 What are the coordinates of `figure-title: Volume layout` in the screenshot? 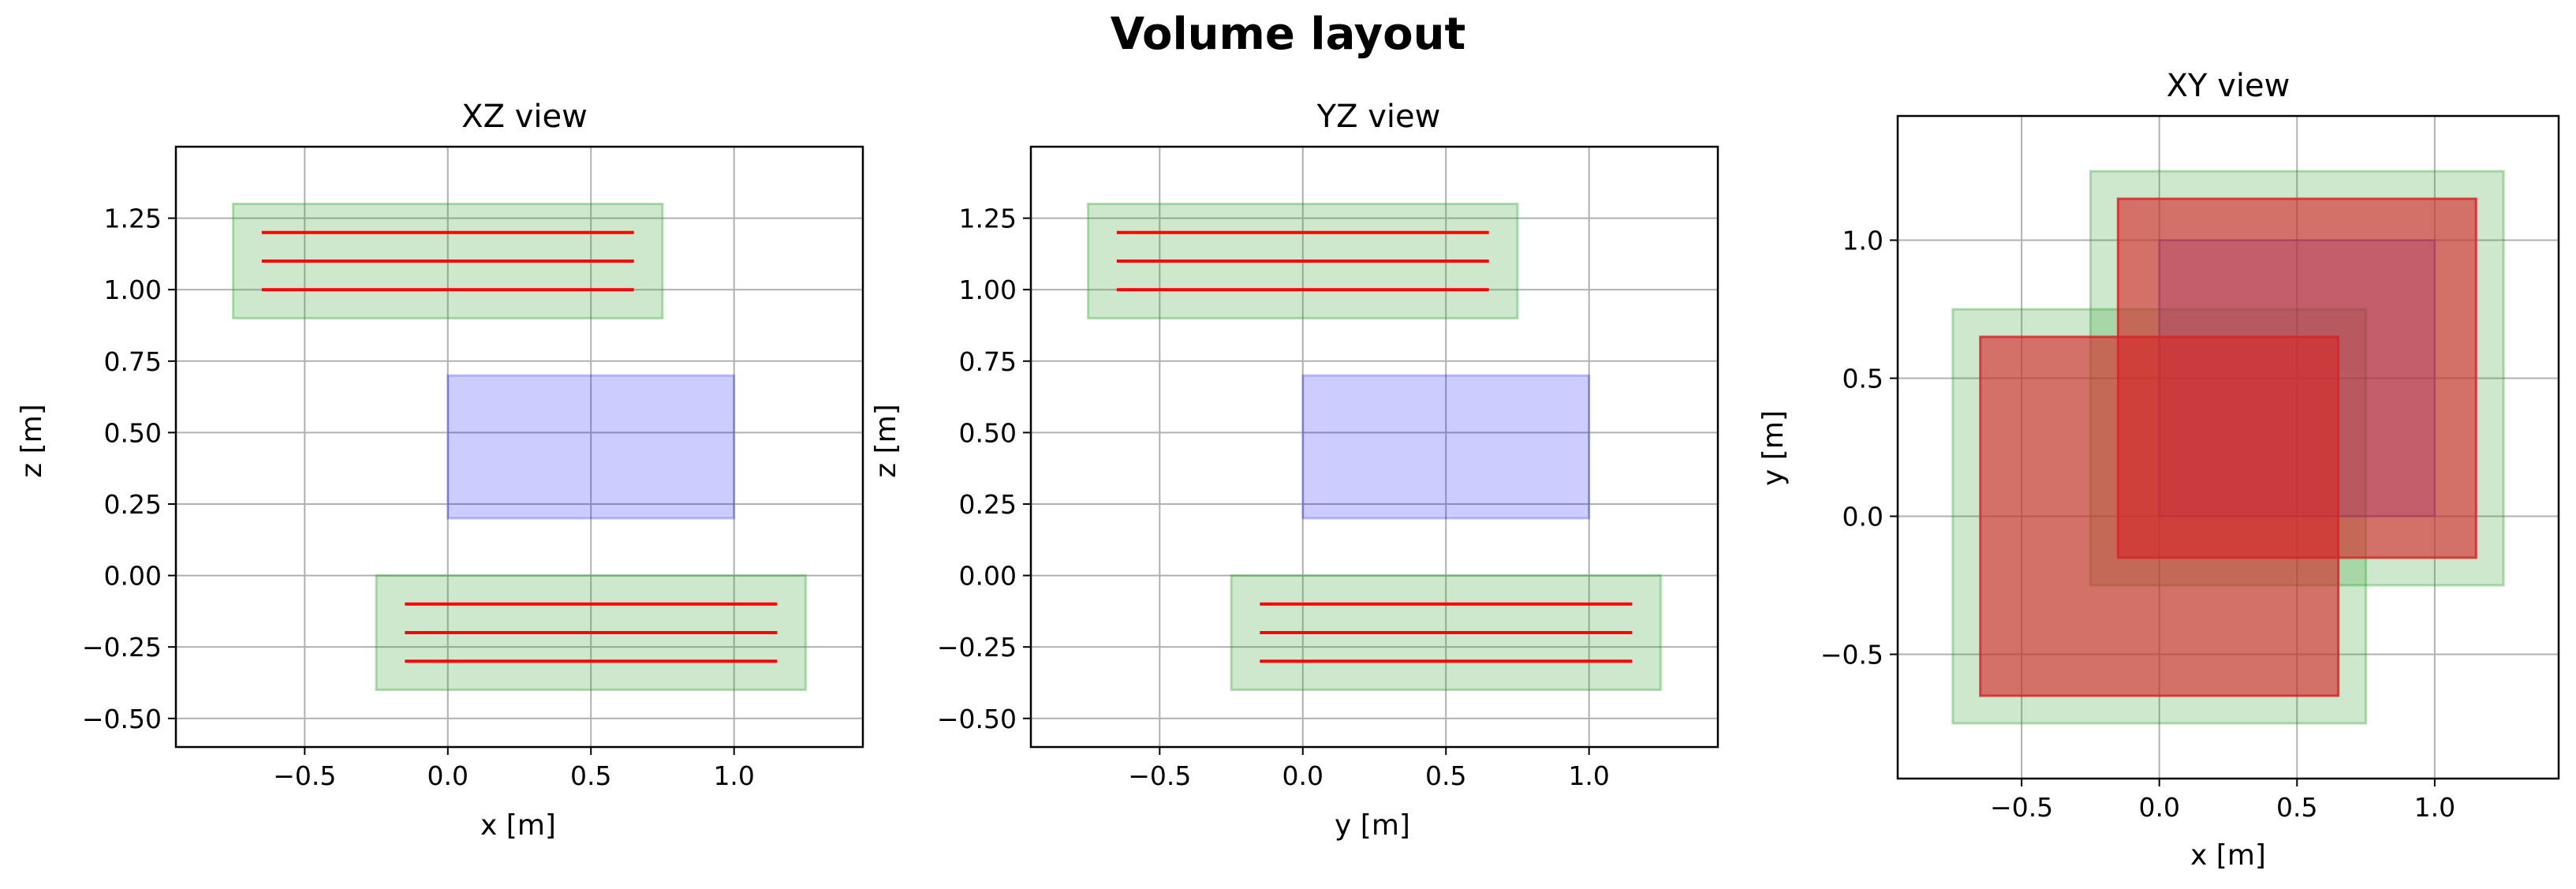 It's located at (1288, 34).